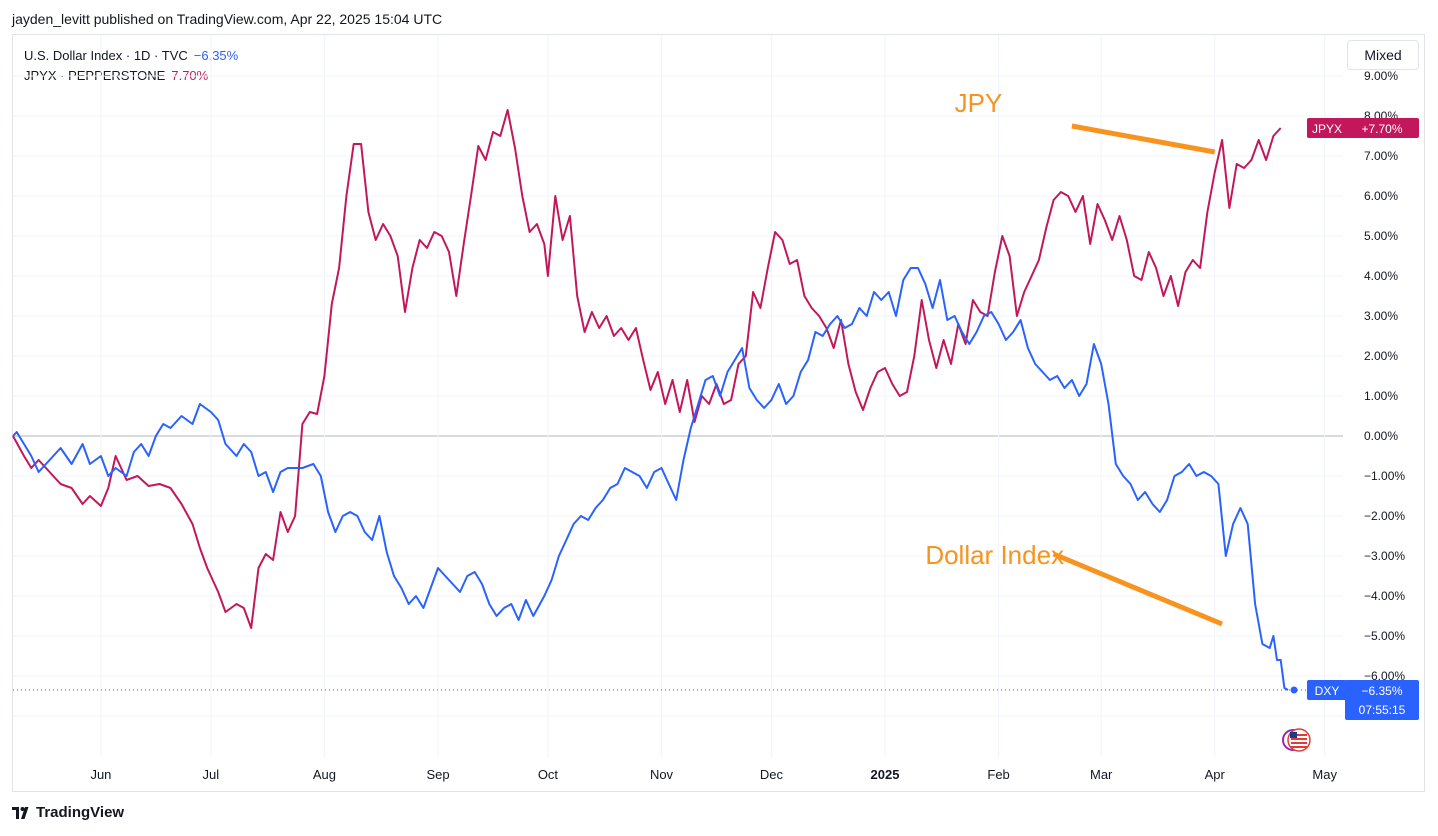  Describe the element at coordinates (1381, 236) in the screenshot. I see `y-tick-label: 5.00%` at that location.